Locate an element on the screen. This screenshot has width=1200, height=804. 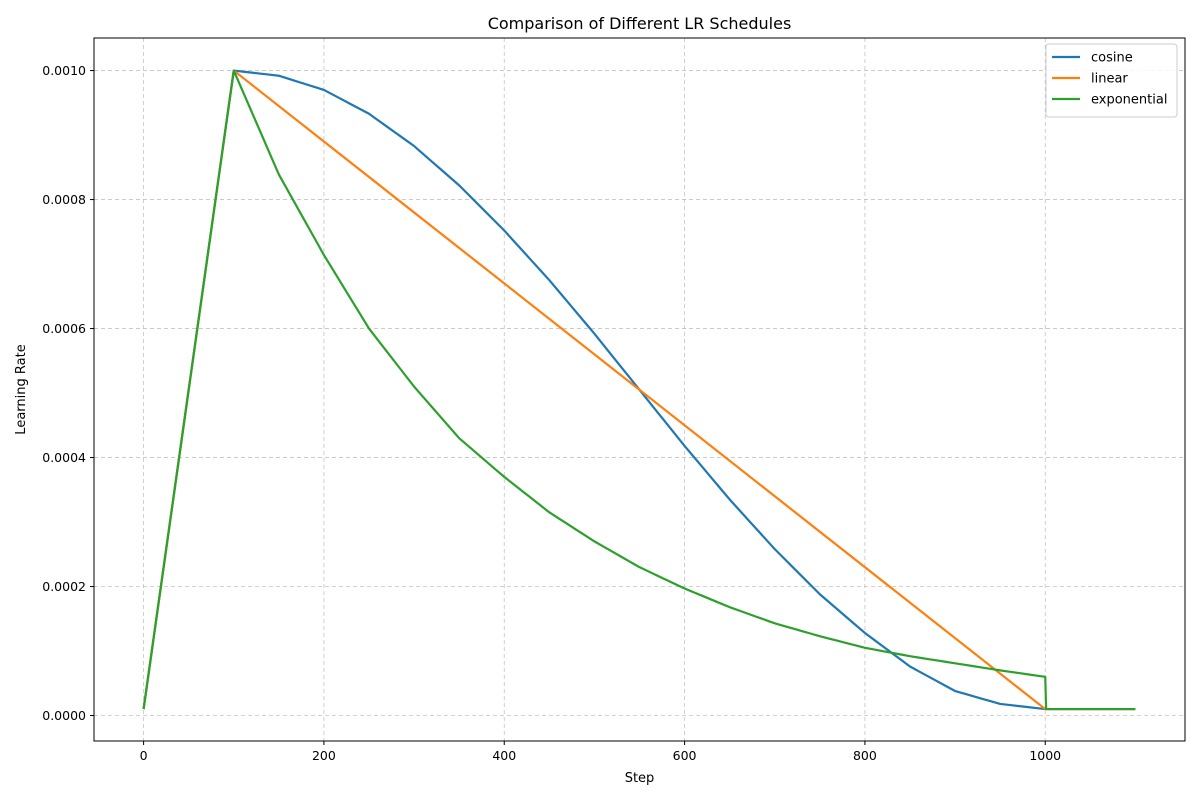
x-tick-label: 400 is located at coordinates (504, 755).